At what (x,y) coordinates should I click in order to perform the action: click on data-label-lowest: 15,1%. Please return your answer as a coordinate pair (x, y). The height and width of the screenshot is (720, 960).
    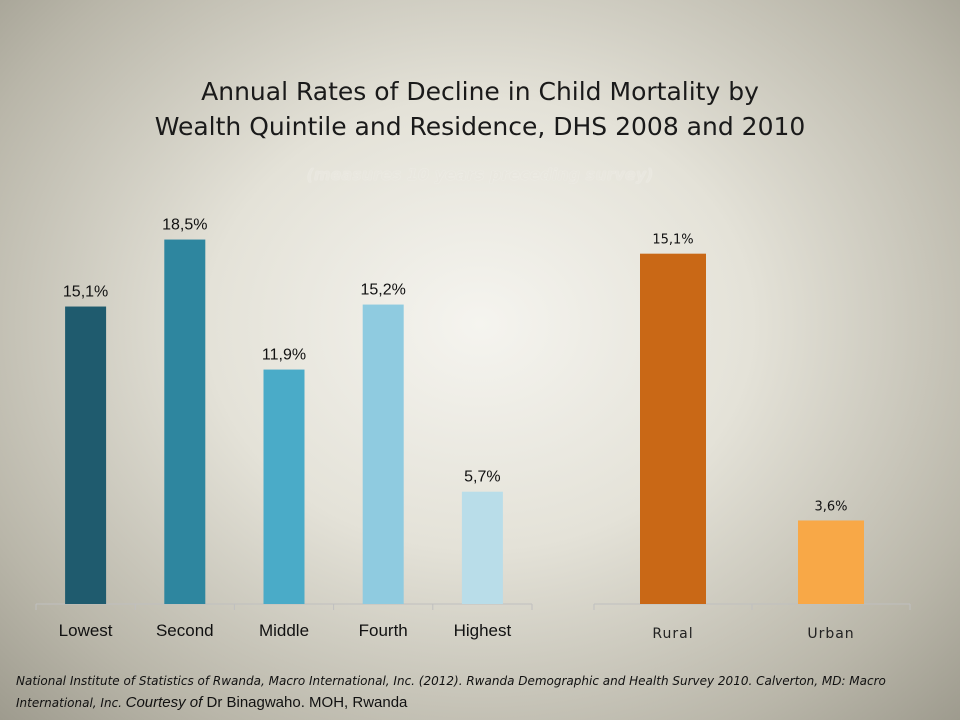
    Looking at the image, I should click on (85, 292).